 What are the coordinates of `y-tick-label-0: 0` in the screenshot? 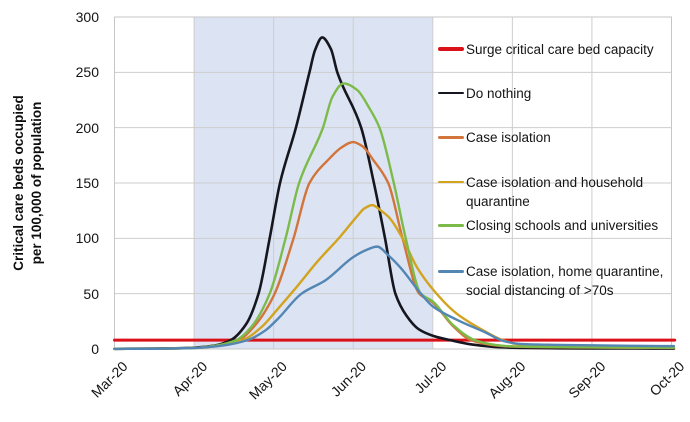 It's located at (95, 349).